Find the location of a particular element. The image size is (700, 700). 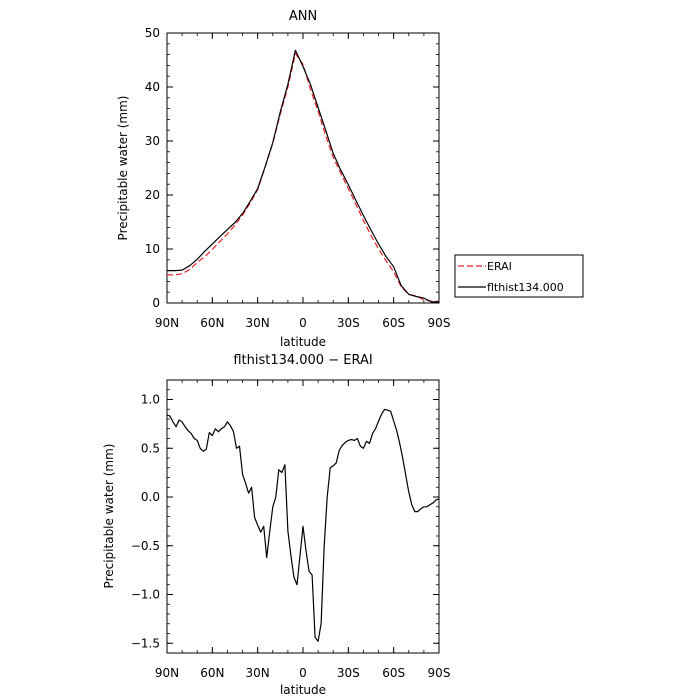

legend: ERAI flthist134.000 is located at coordinates (519, 276).